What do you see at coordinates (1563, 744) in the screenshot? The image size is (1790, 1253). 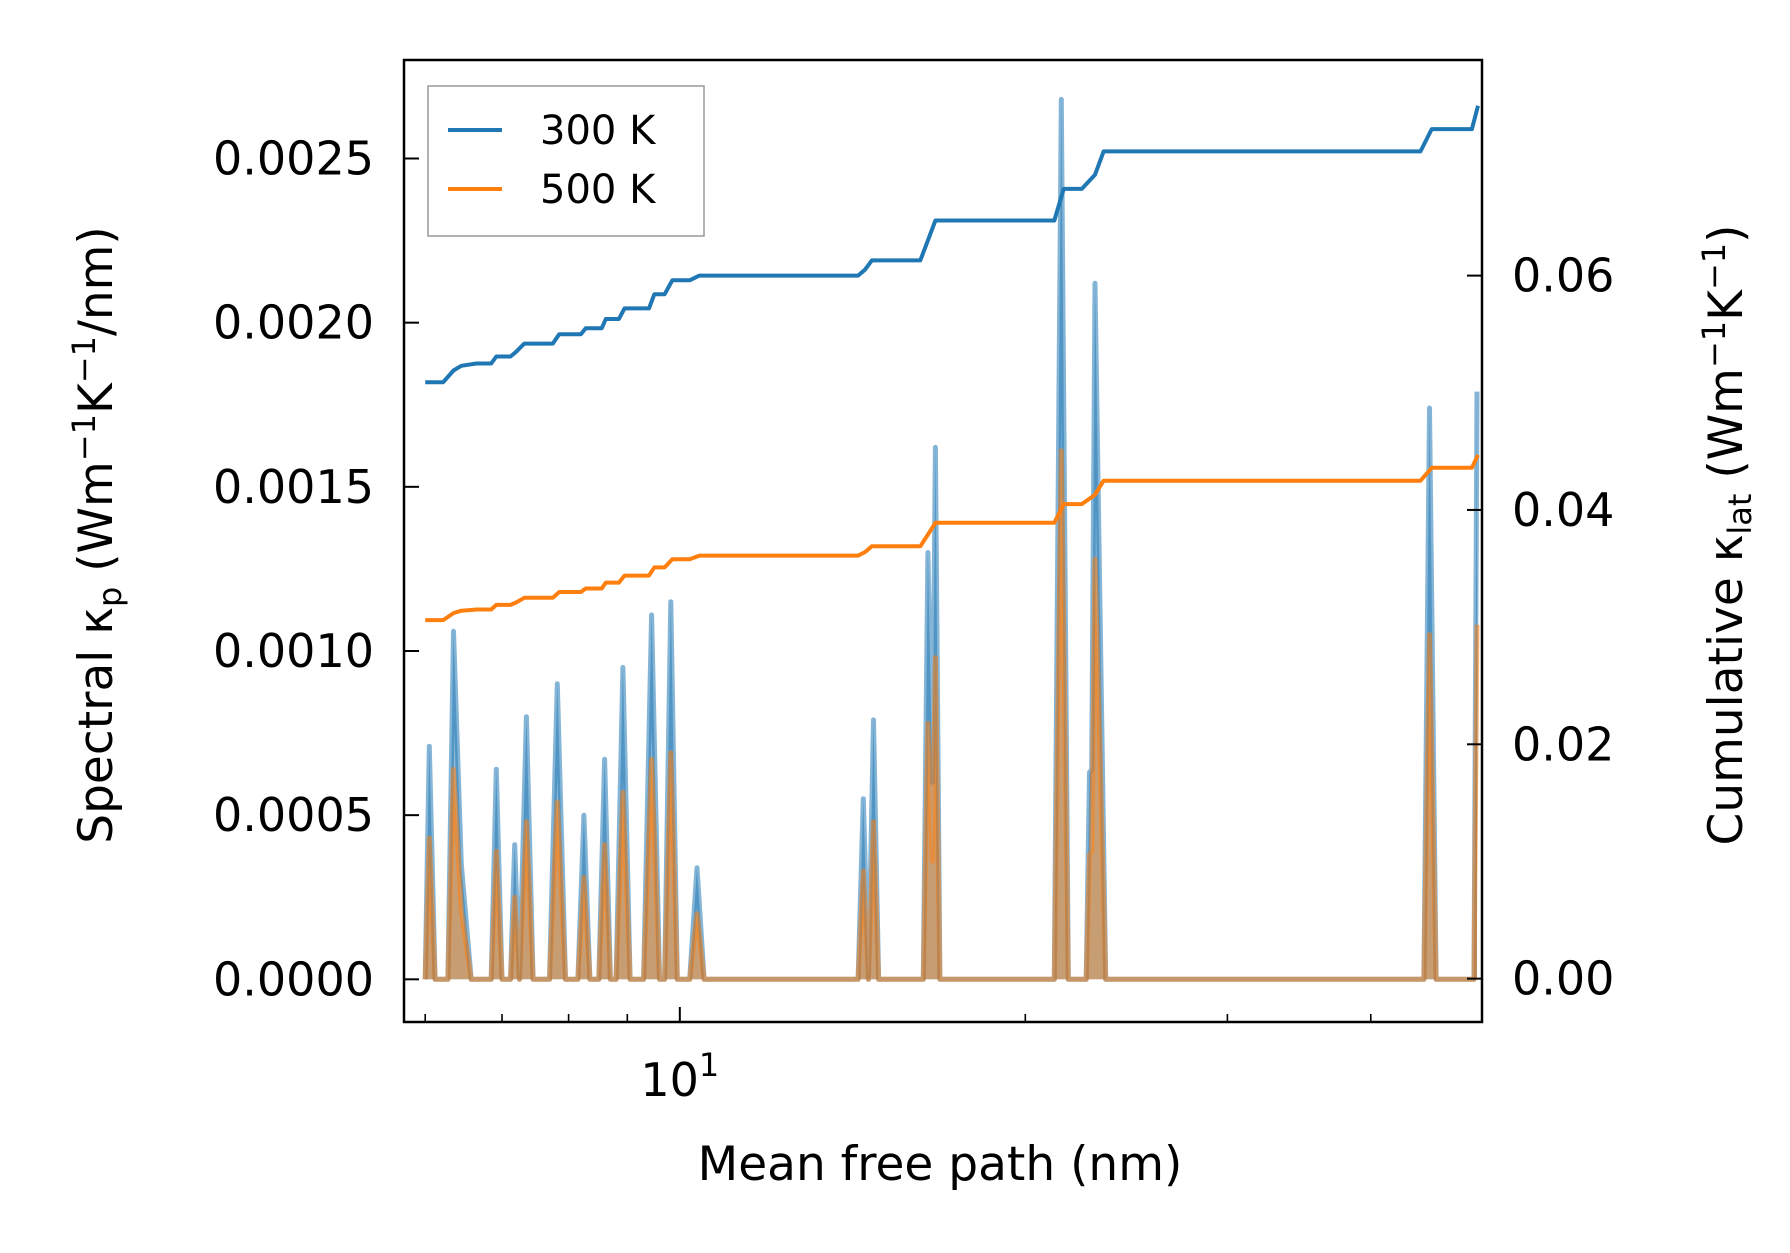 I see `y-right-tick-label: 0.02` at bounding box center [1563, 744].